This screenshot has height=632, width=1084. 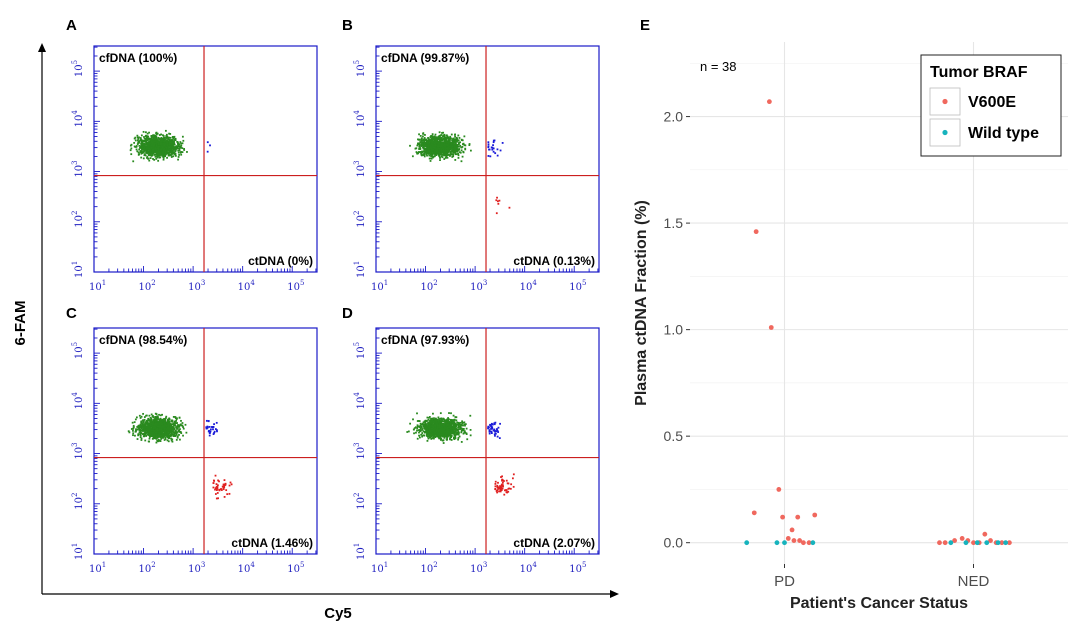 What do you see at coordinates (295, 568) in the screenshot?
I see `x-tick-label: 105` at bounding box center [295, 568].